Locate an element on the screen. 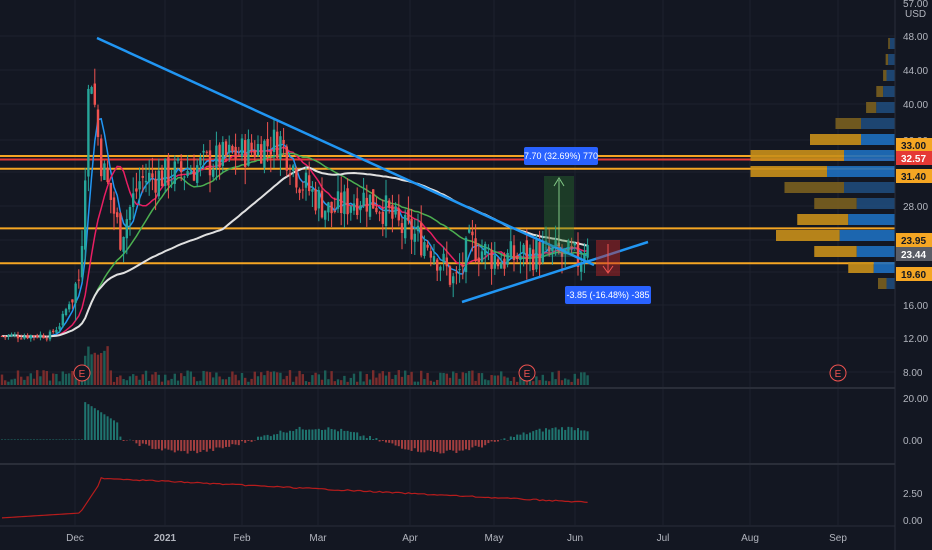 The image size is (932, 550). price-tag-label: 23.44 is located at coordinates (913, 255).